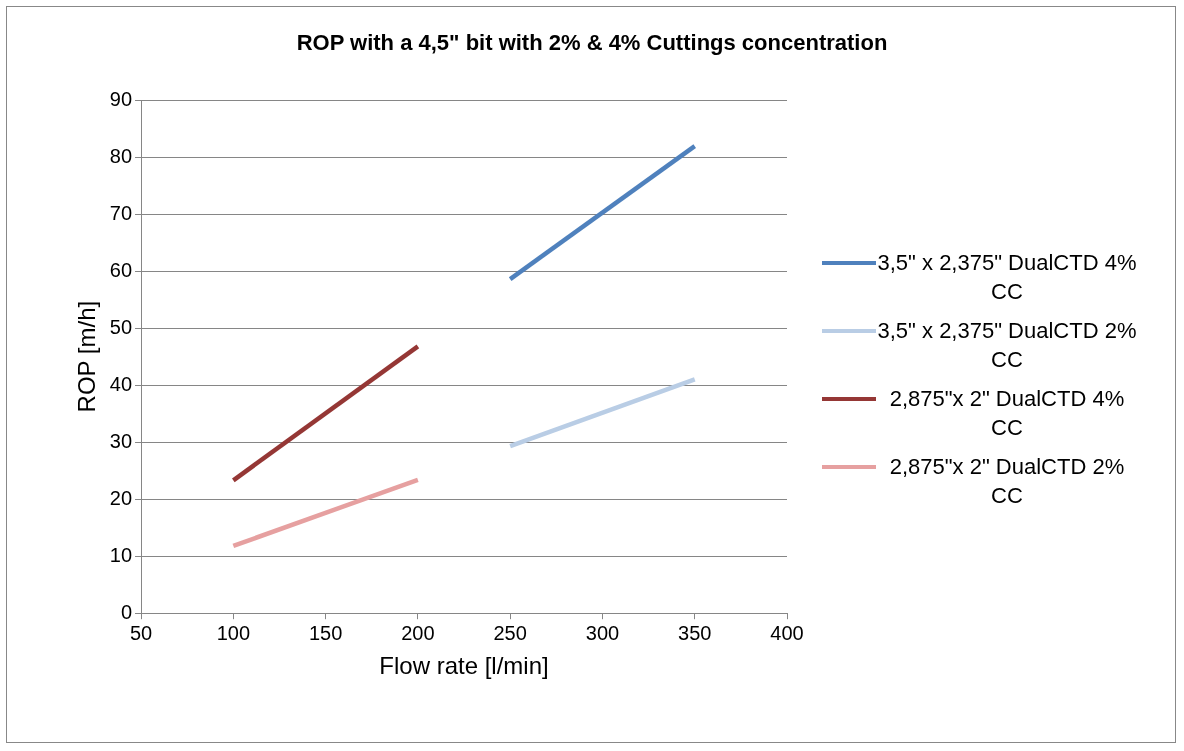  What do you see at coordinates (121, 383) in the screenshot?
I see `y-tick-label: 40` at bounding box center [121, 383].